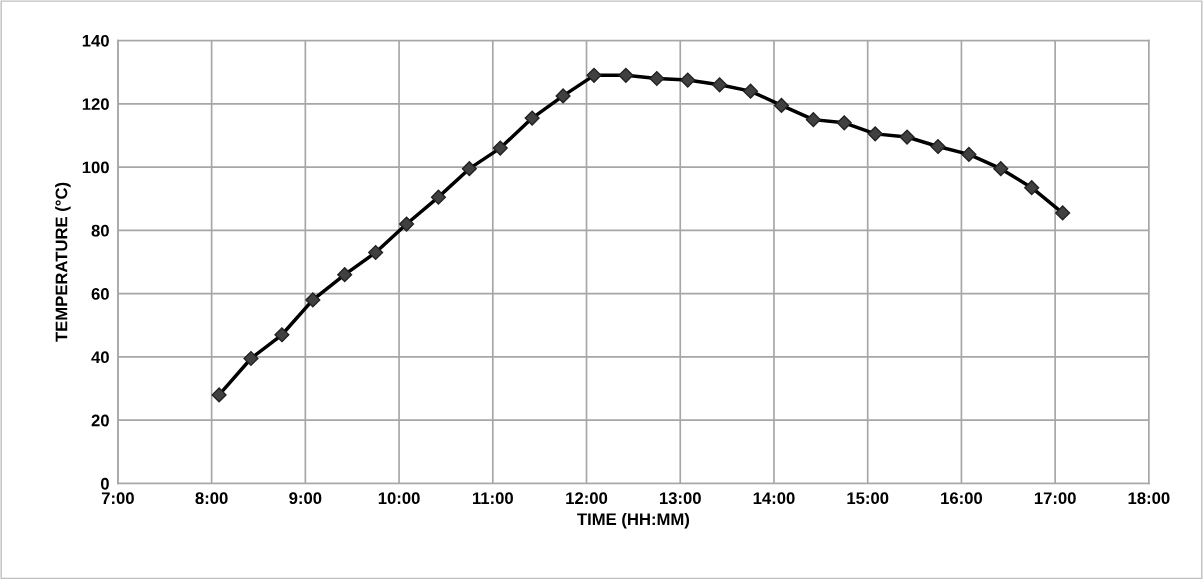  What do you see at coordinates (100, 294) in the screenshot?
I see `y-tick-label: 60` at bounding box center [100, 294].